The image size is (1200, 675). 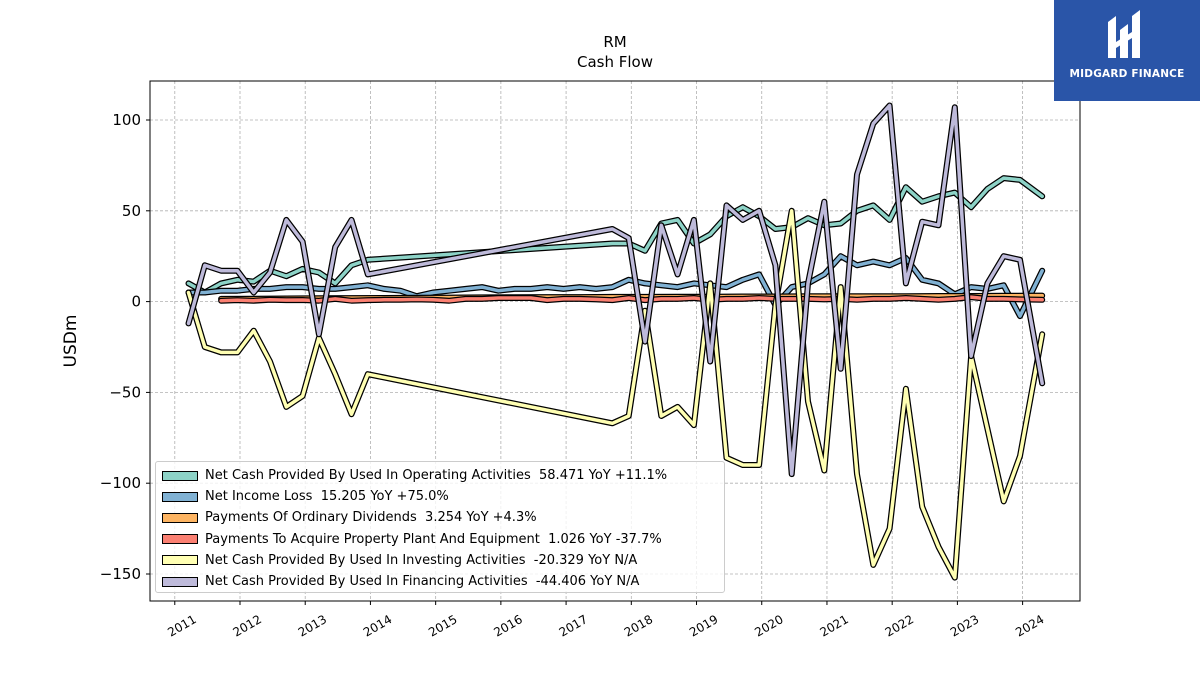 I want to click on chart-subtitle: Cash Flow, so click(x=615, y=62).